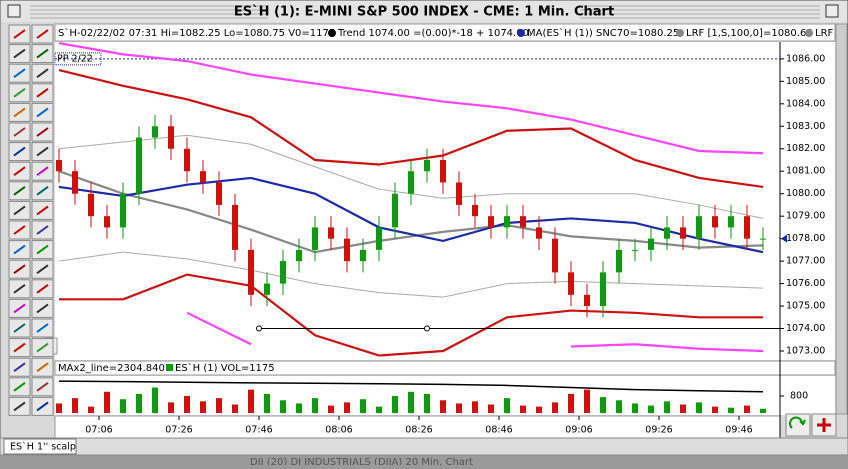  Describe the element at coordinates (338, 430) in the screenshot. I see `x-tick-label: 08:06` at that location.